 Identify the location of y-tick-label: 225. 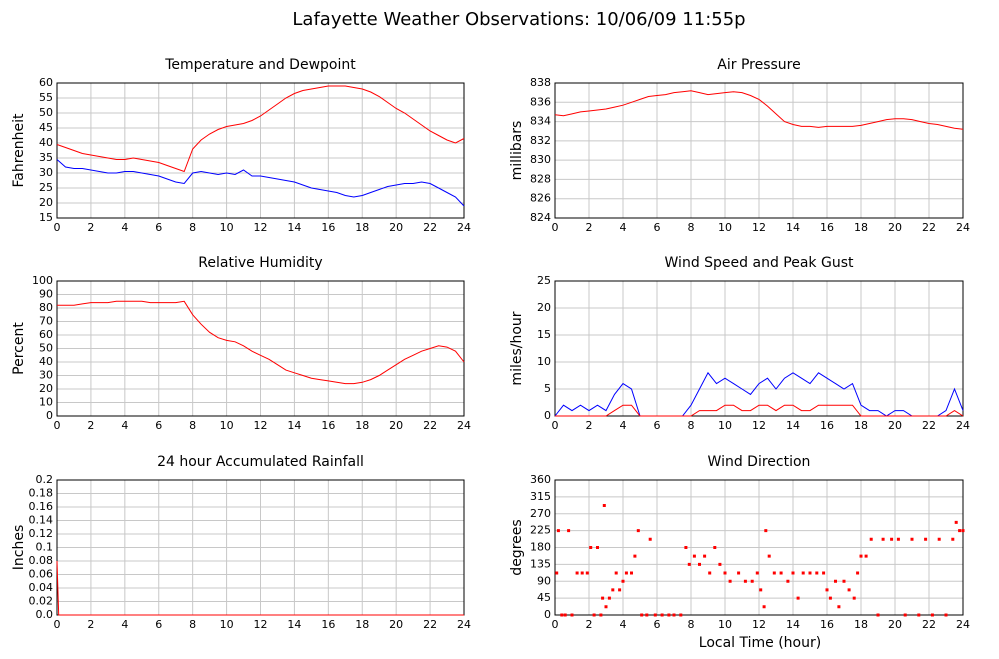
(540, 530).